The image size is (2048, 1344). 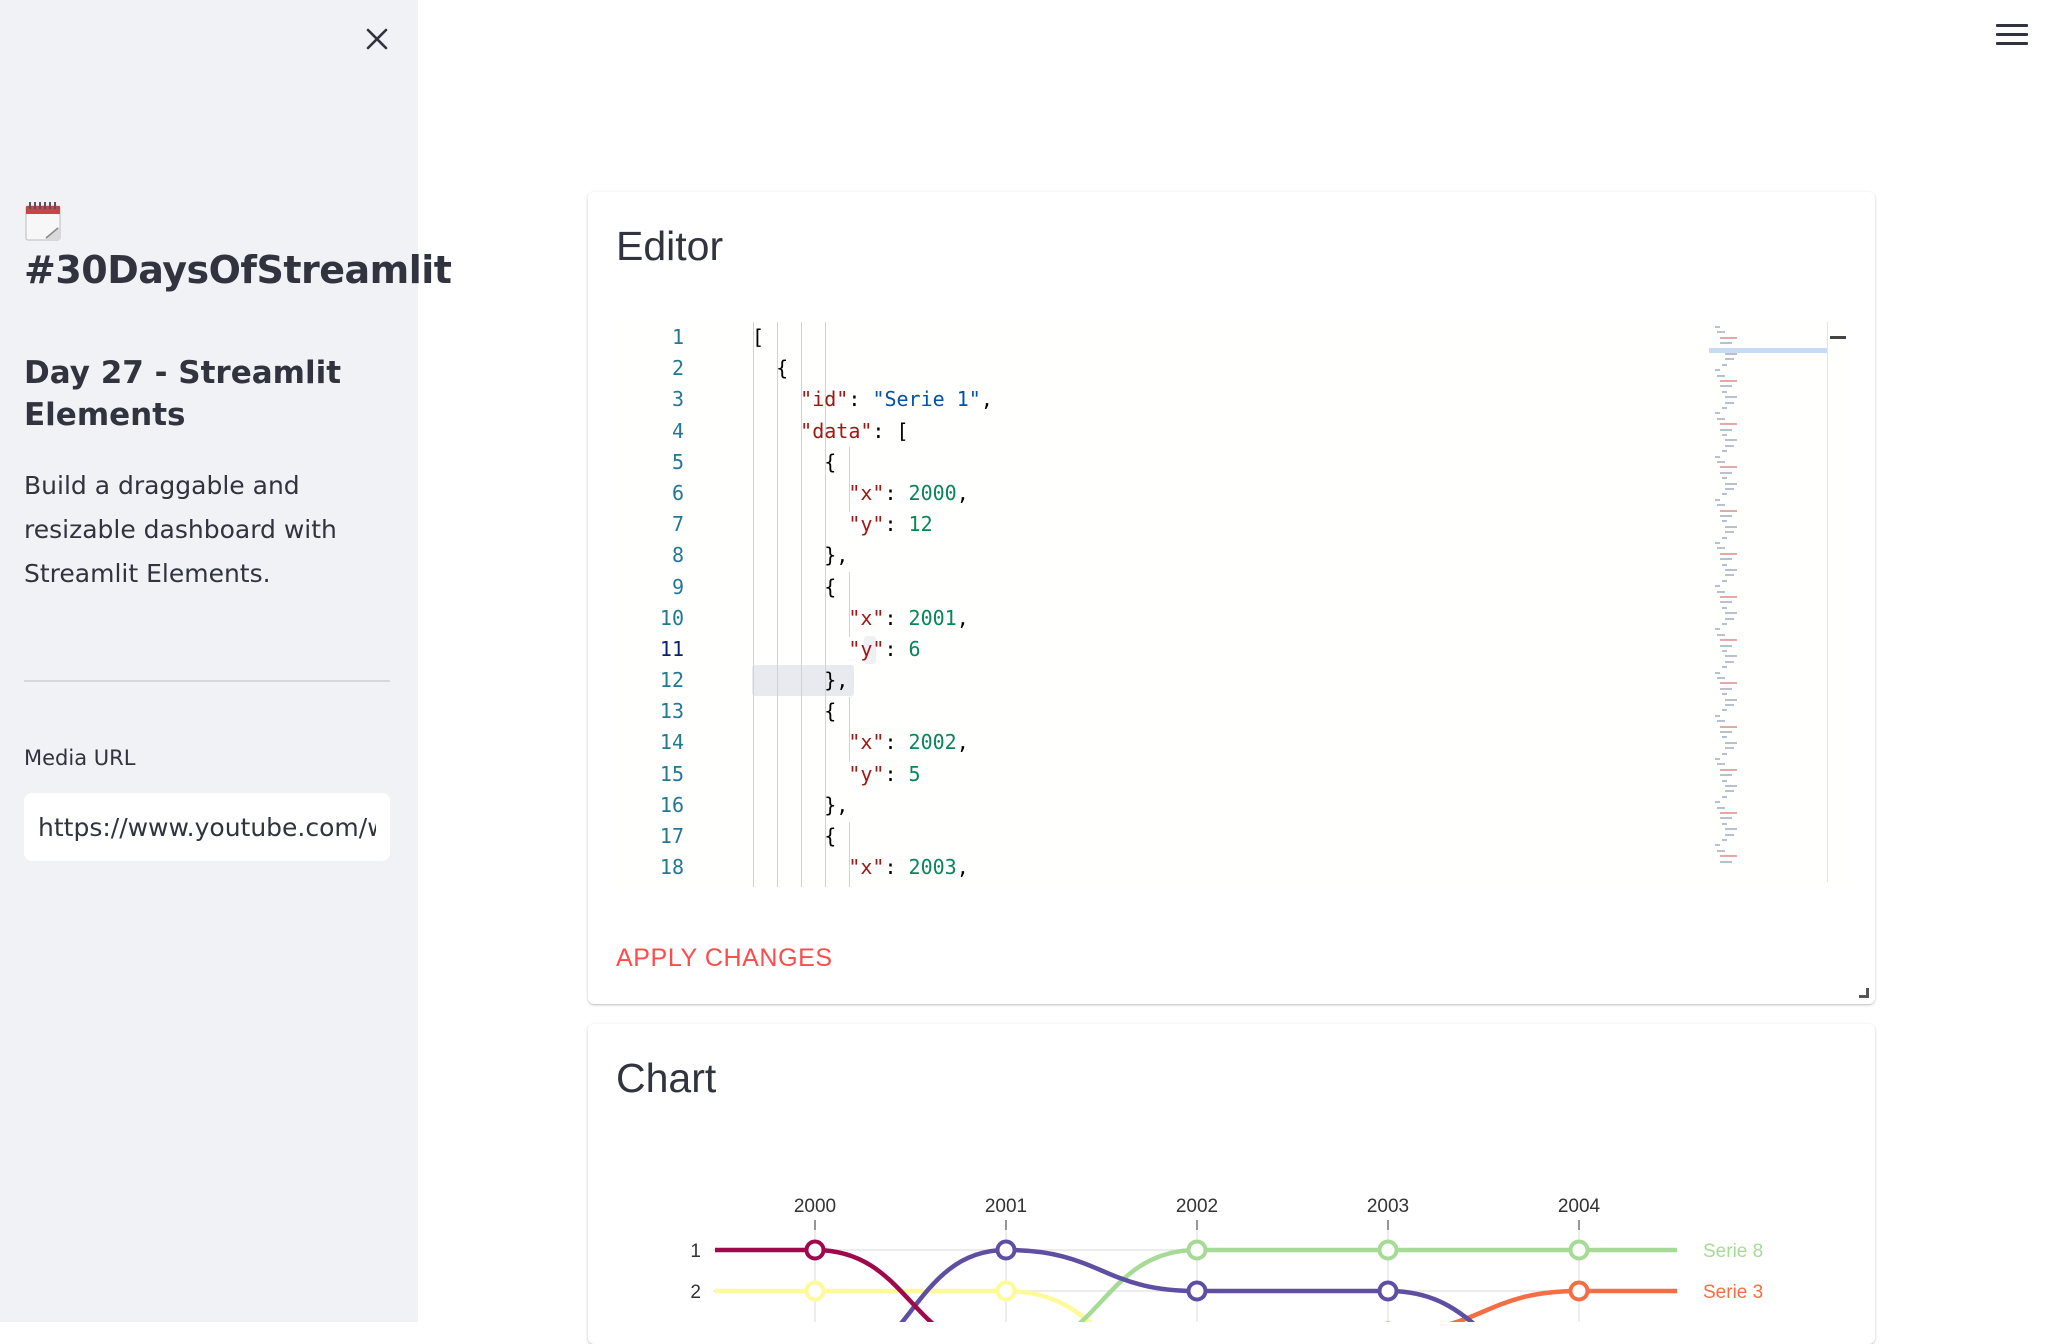 I want to click on x-tick-label: 2002, so click(x=1197, y=1206).